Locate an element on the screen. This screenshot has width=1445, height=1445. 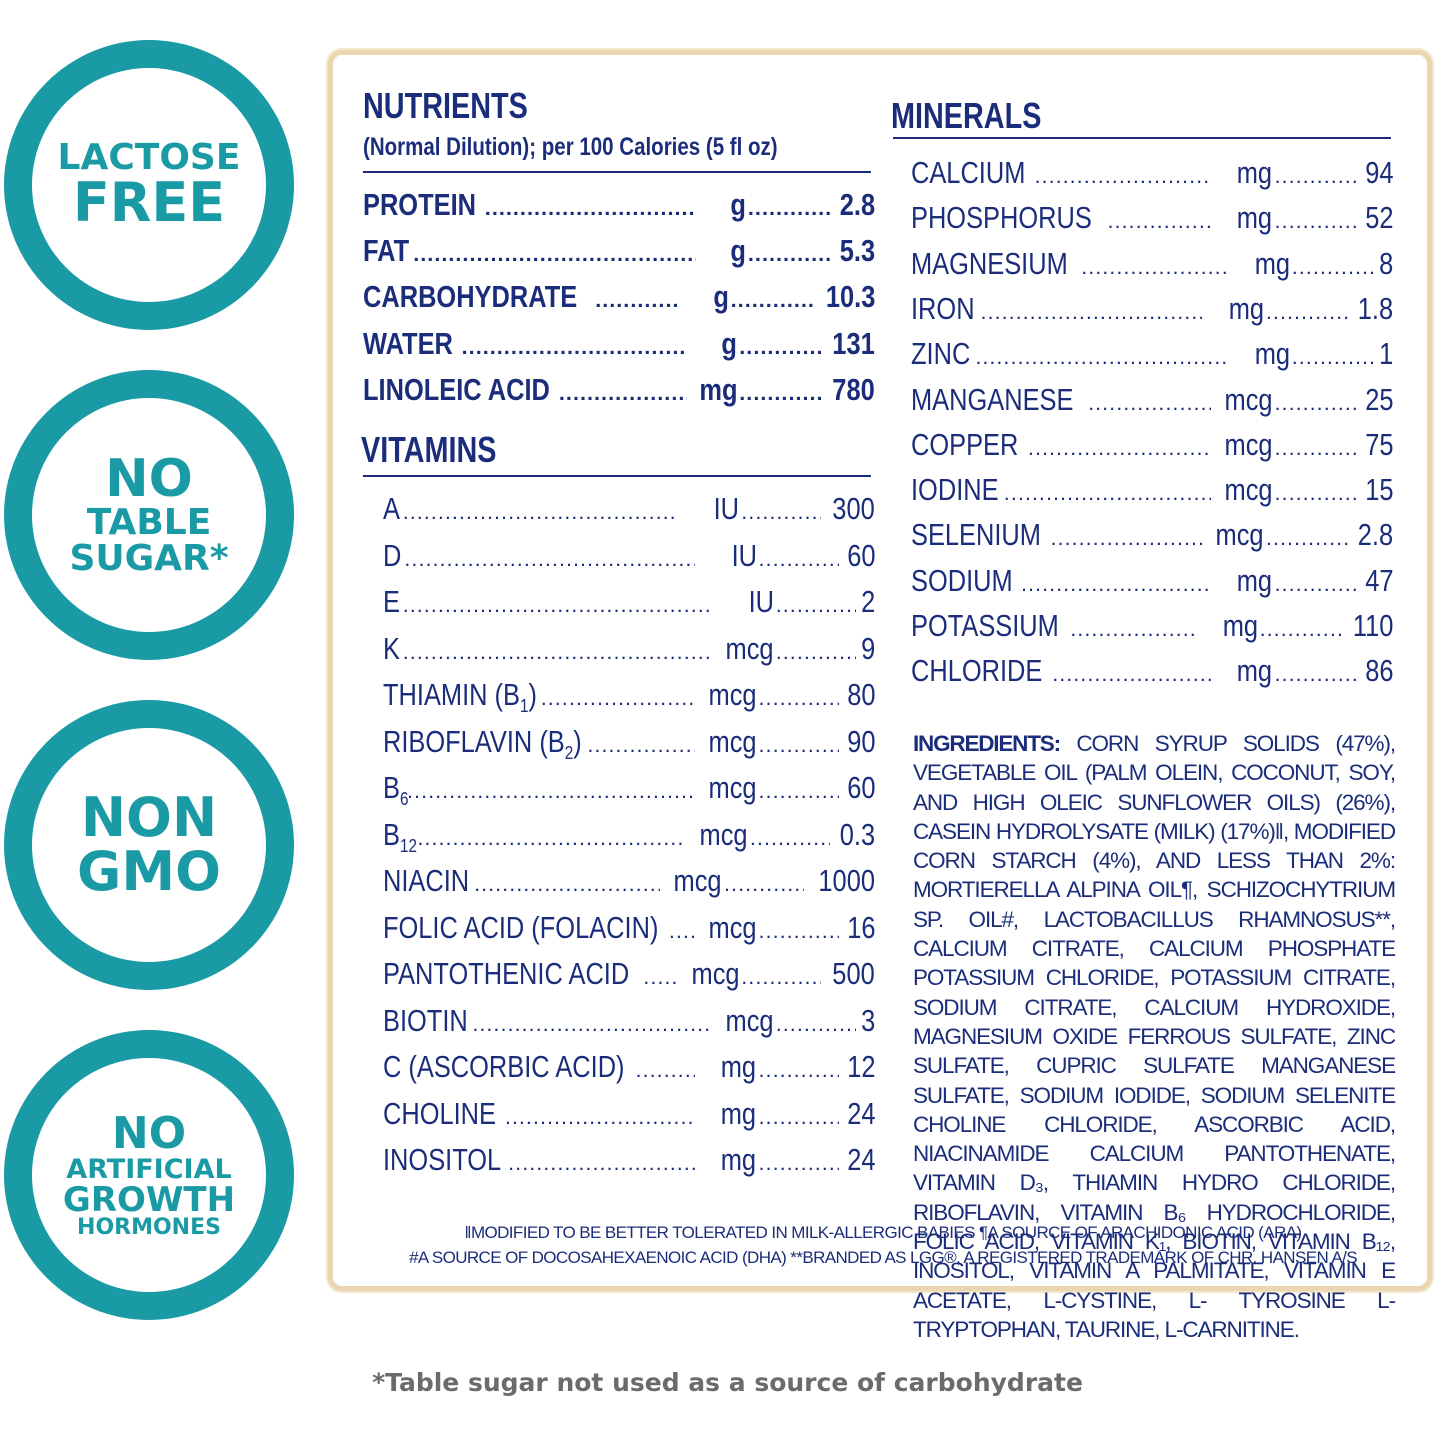
badge-line: SUGAR* is located at coordinates (149, 558).